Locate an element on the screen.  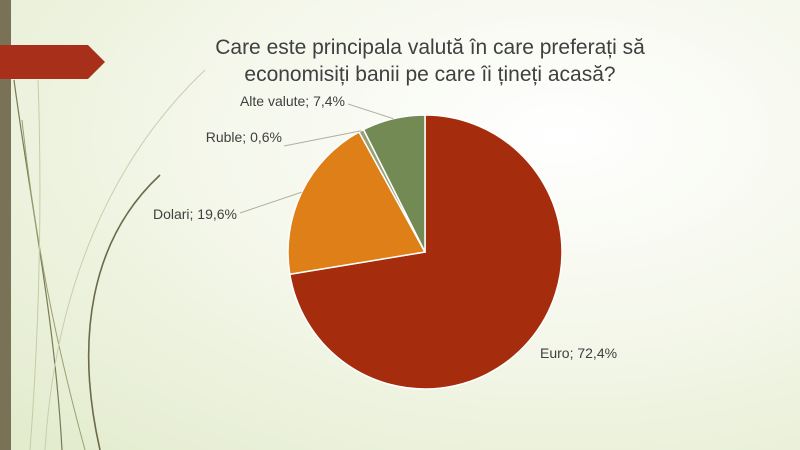
data-label-alte-valute: Alte valute; 7,4% is located at coordinates (292, 101).